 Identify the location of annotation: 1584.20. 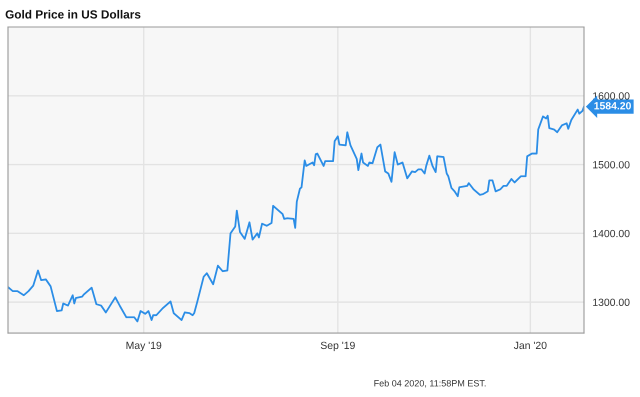
(612, 106).